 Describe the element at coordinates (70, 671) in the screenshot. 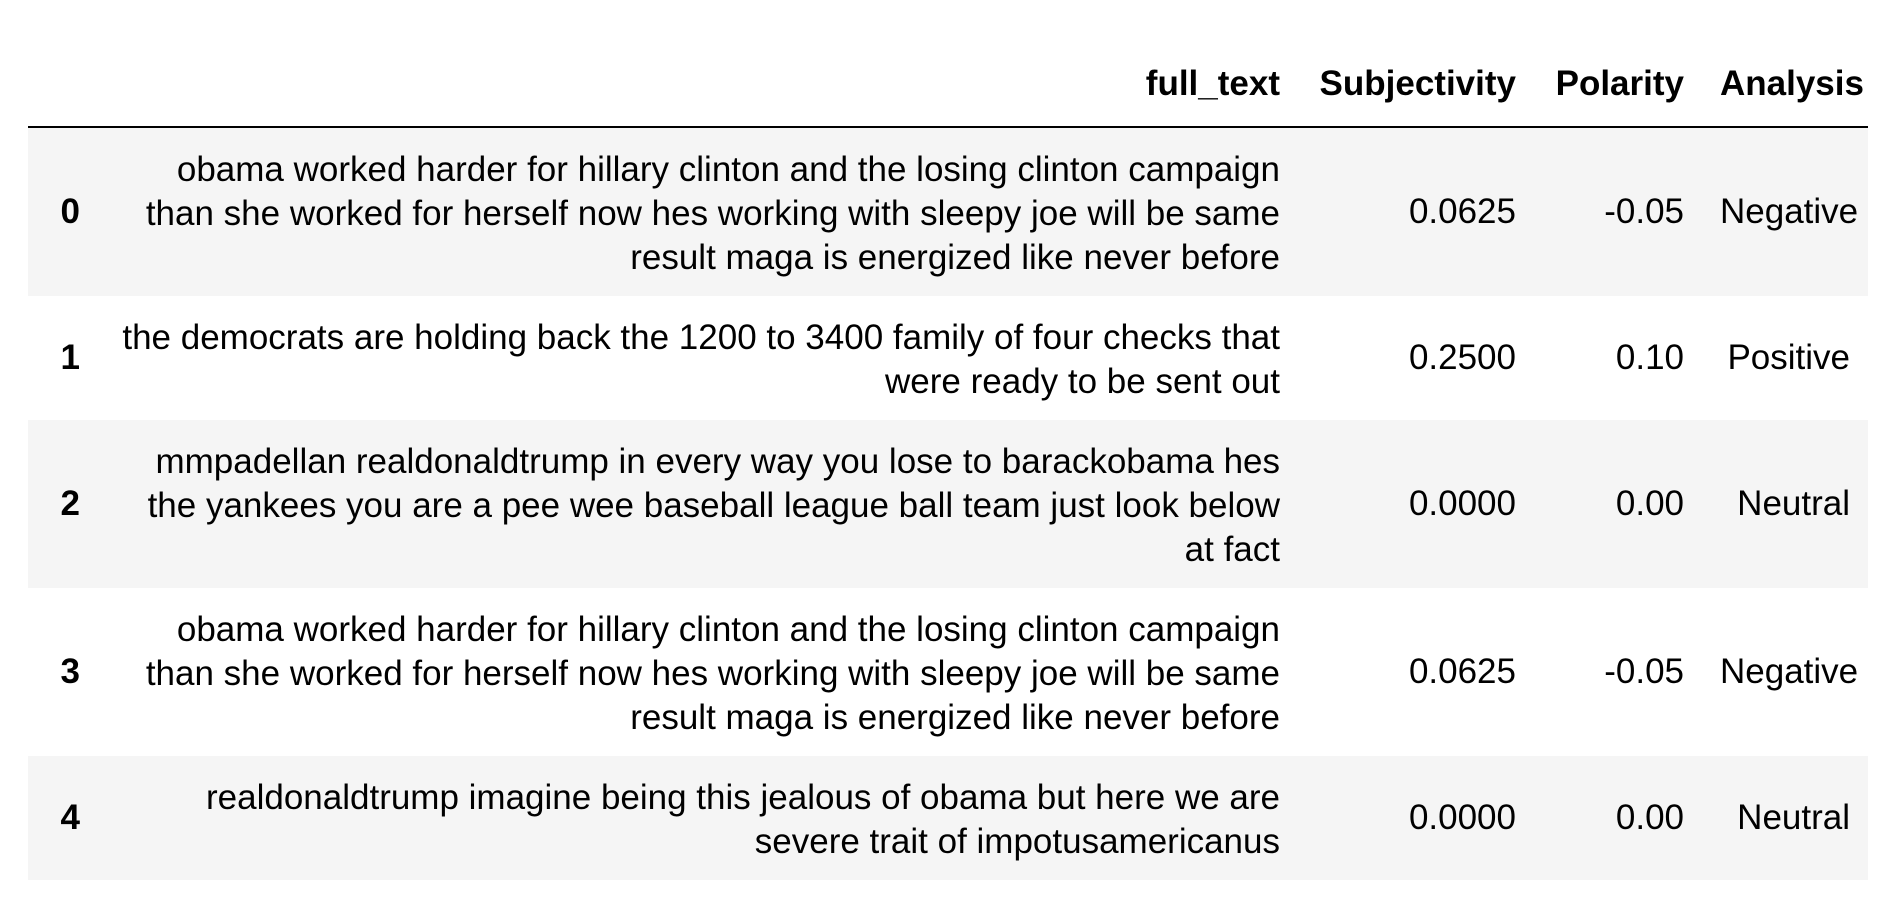

I see `row-index: 3` at that location.